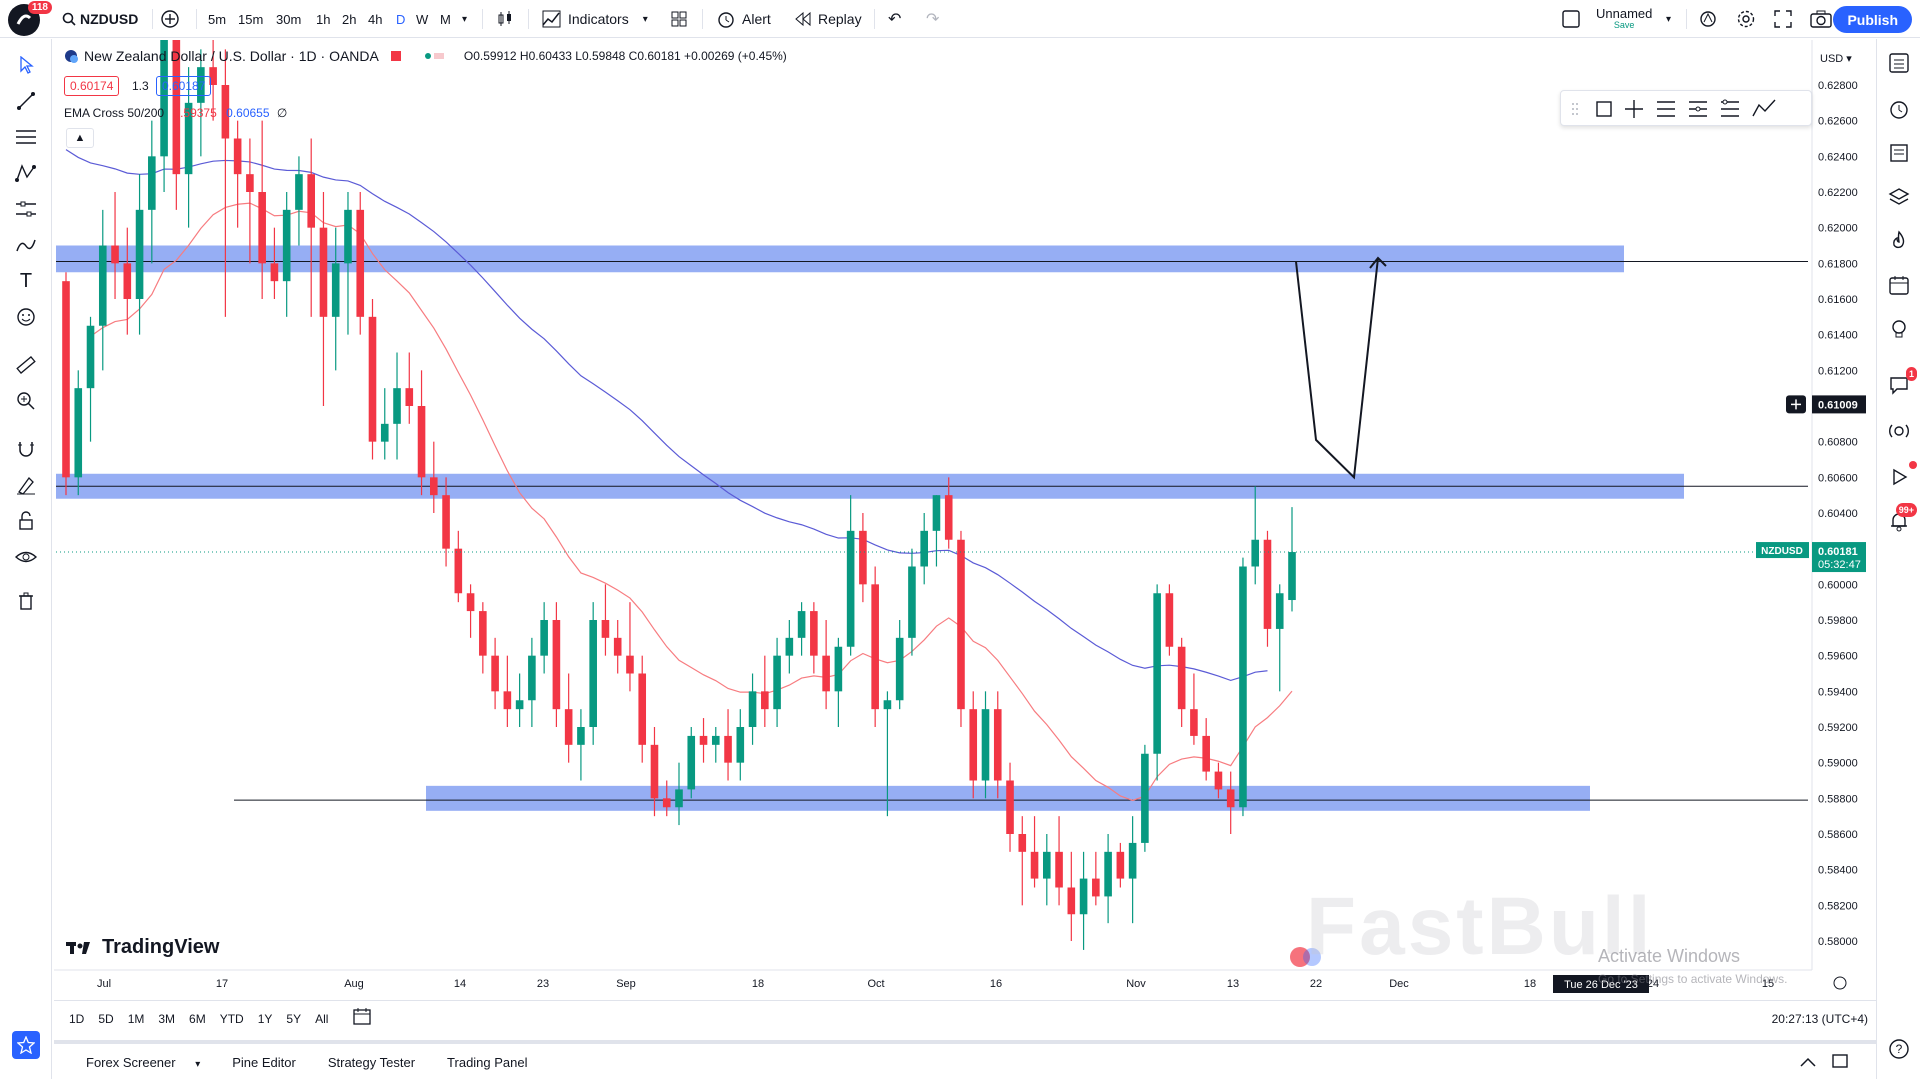  What do you see at coordinates (1708, 19) in the screenshot?
I see `quick-search-icon` at bounding box center [1708, 19].